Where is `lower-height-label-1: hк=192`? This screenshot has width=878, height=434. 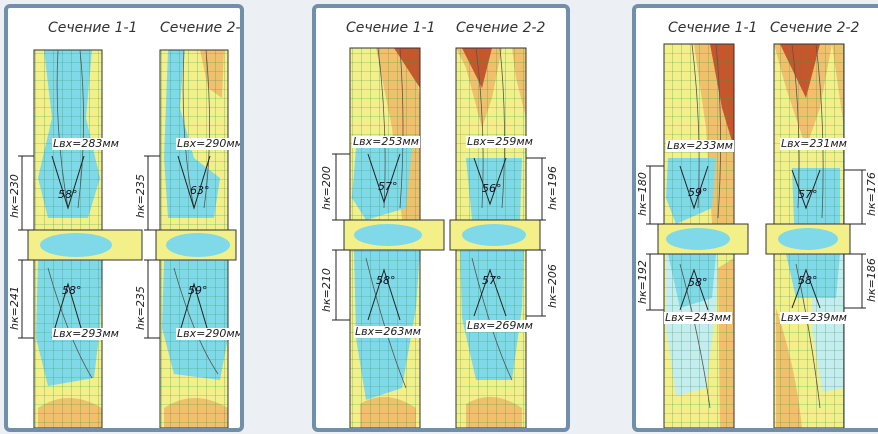
lower-height-label-1: hк=192 is located at coordinates (642, 282).